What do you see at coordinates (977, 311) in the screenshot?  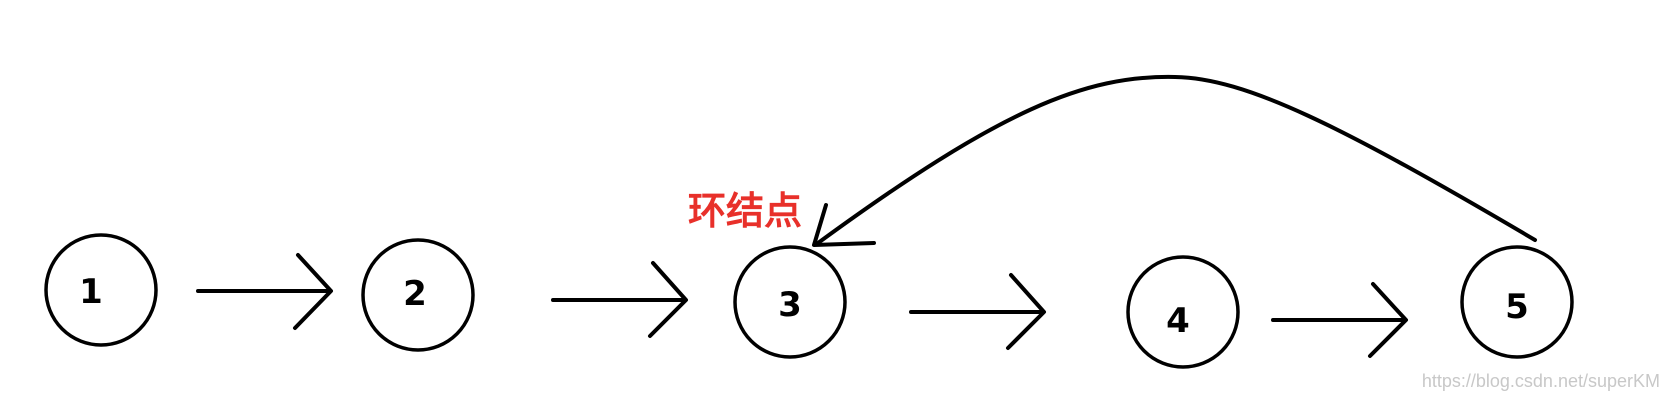 I see `edge-3-to-4-arrow` at bounding box center [977, 311].